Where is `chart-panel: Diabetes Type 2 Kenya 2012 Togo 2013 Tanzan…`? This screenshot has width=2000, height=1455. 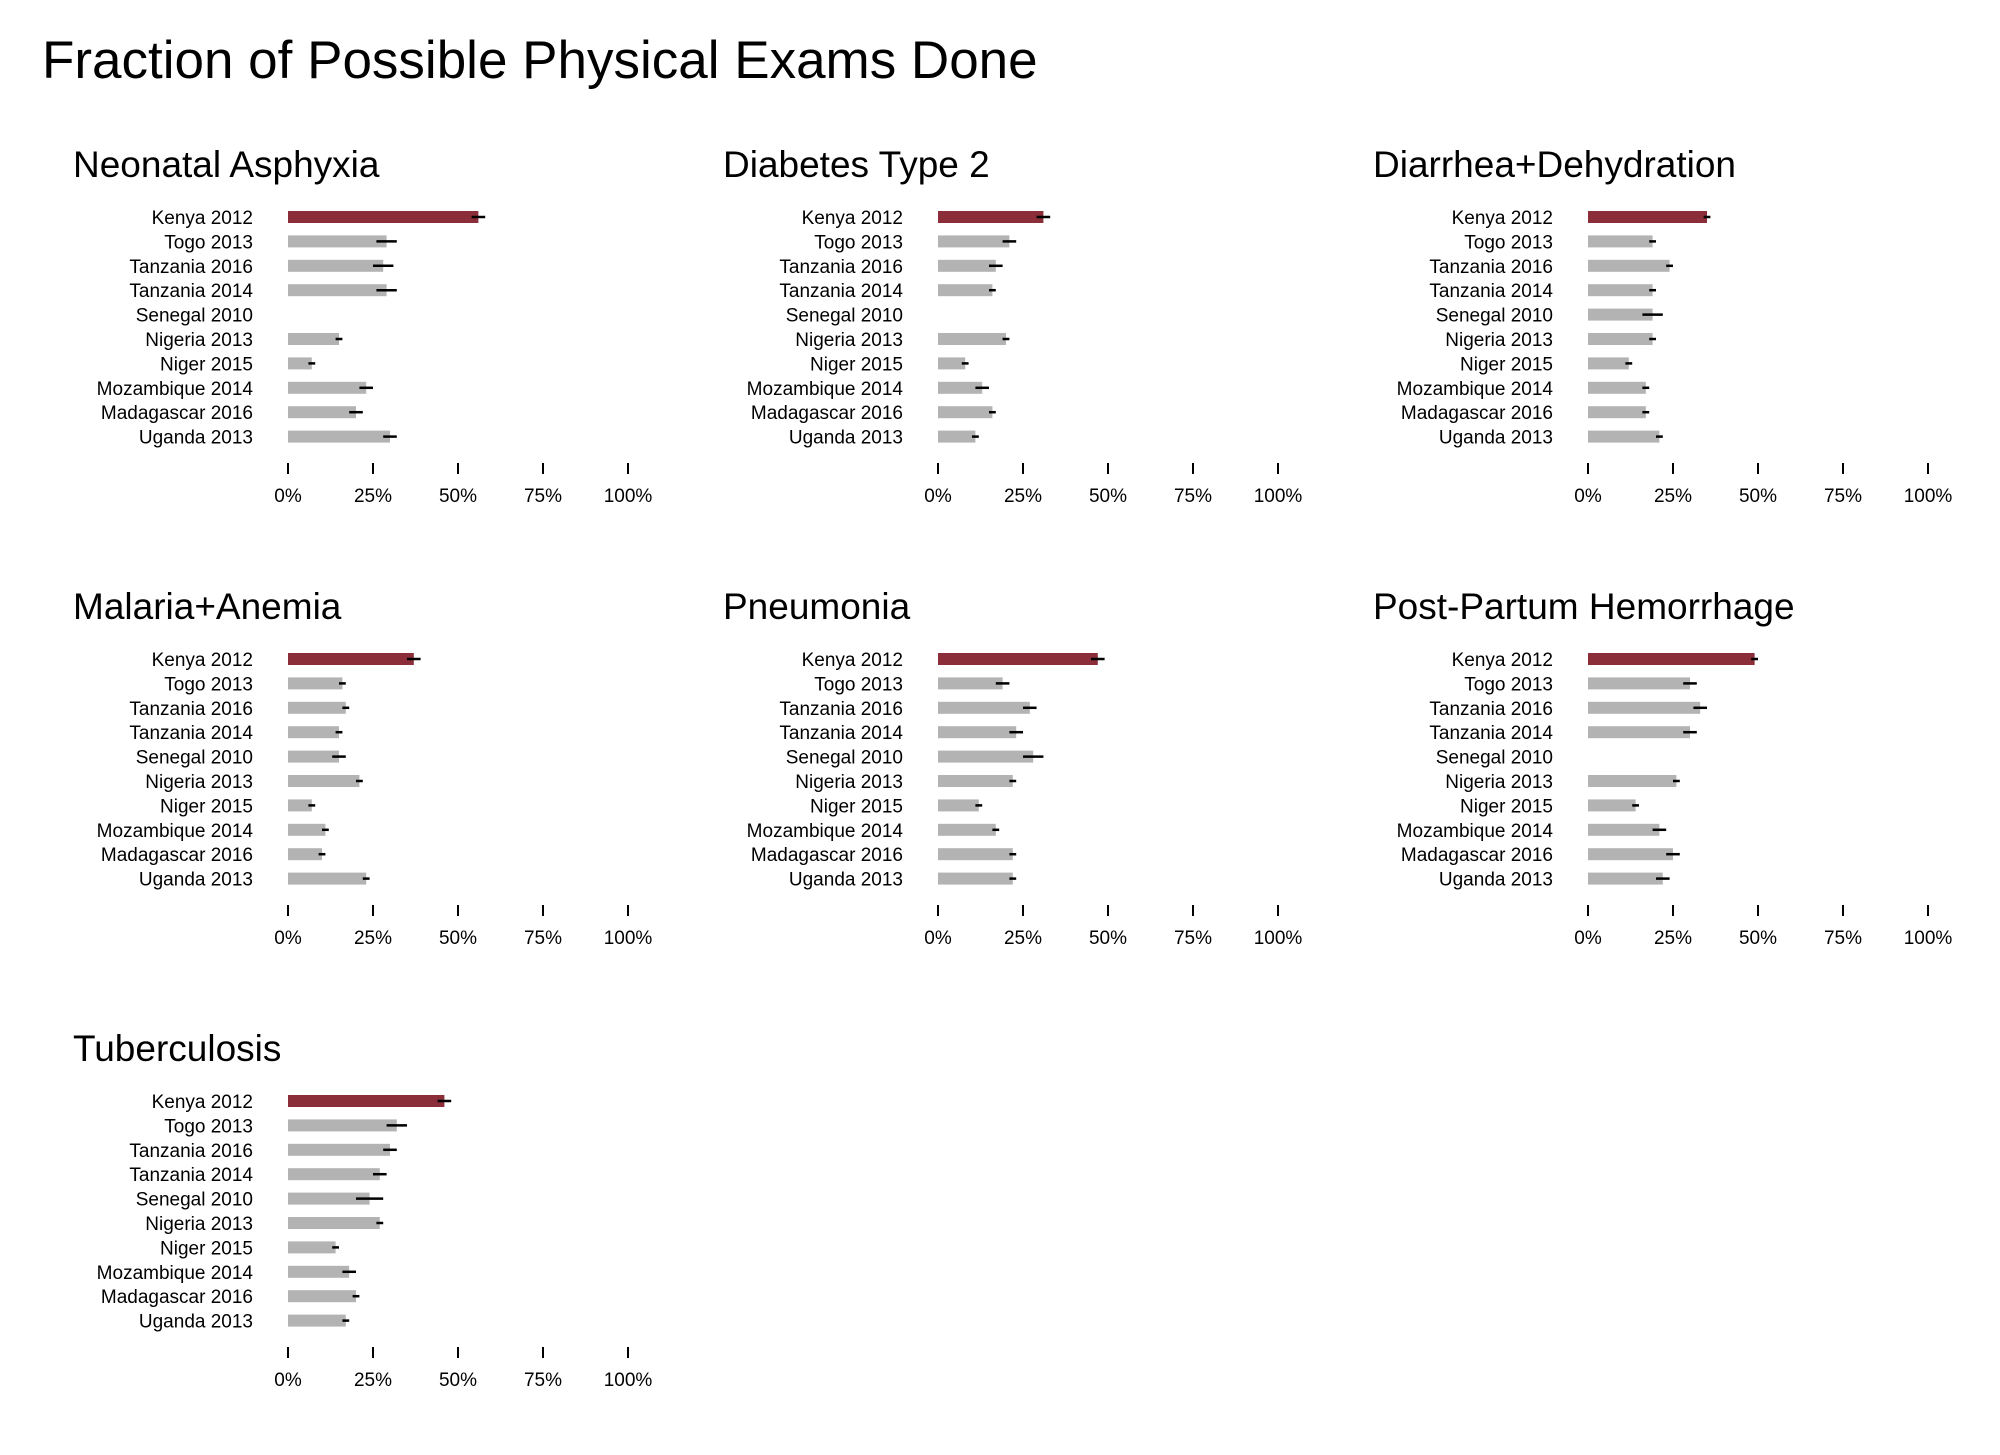 chart-panel: Diabetes Type 2 Kenya 2012 Togo 2013 Tanzan… is located at coordinates (1012, 325).